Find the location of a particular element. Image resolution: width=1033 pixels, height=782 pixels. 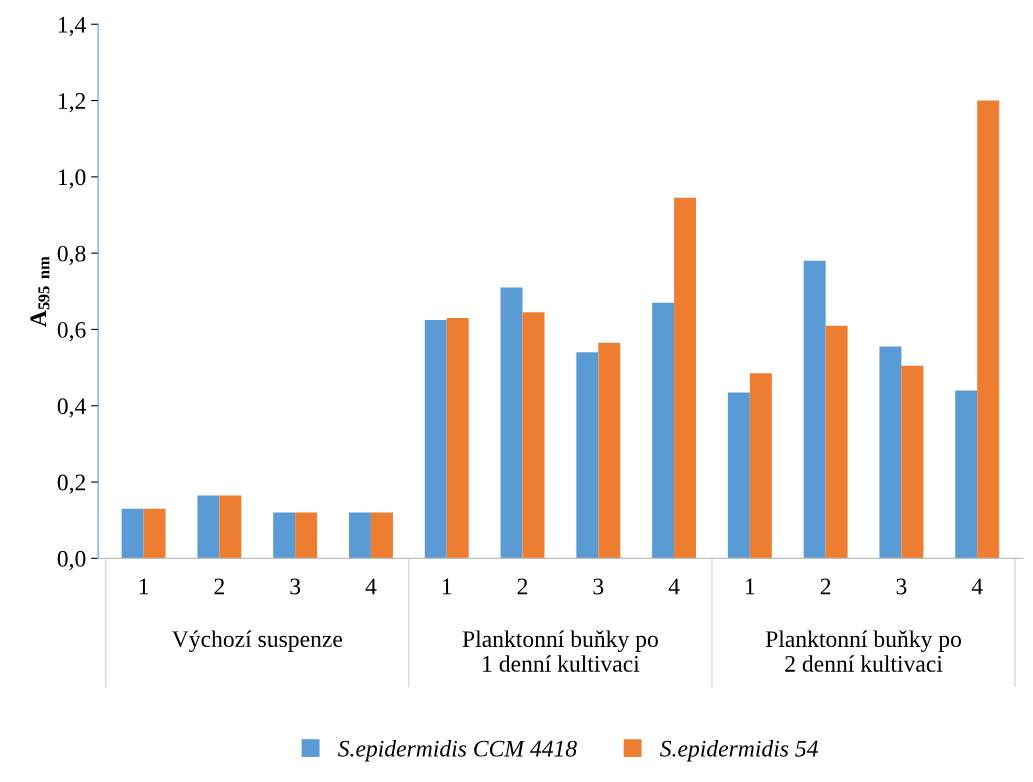

y-tick-label: 1,0 is located at coordinates (72, 179).